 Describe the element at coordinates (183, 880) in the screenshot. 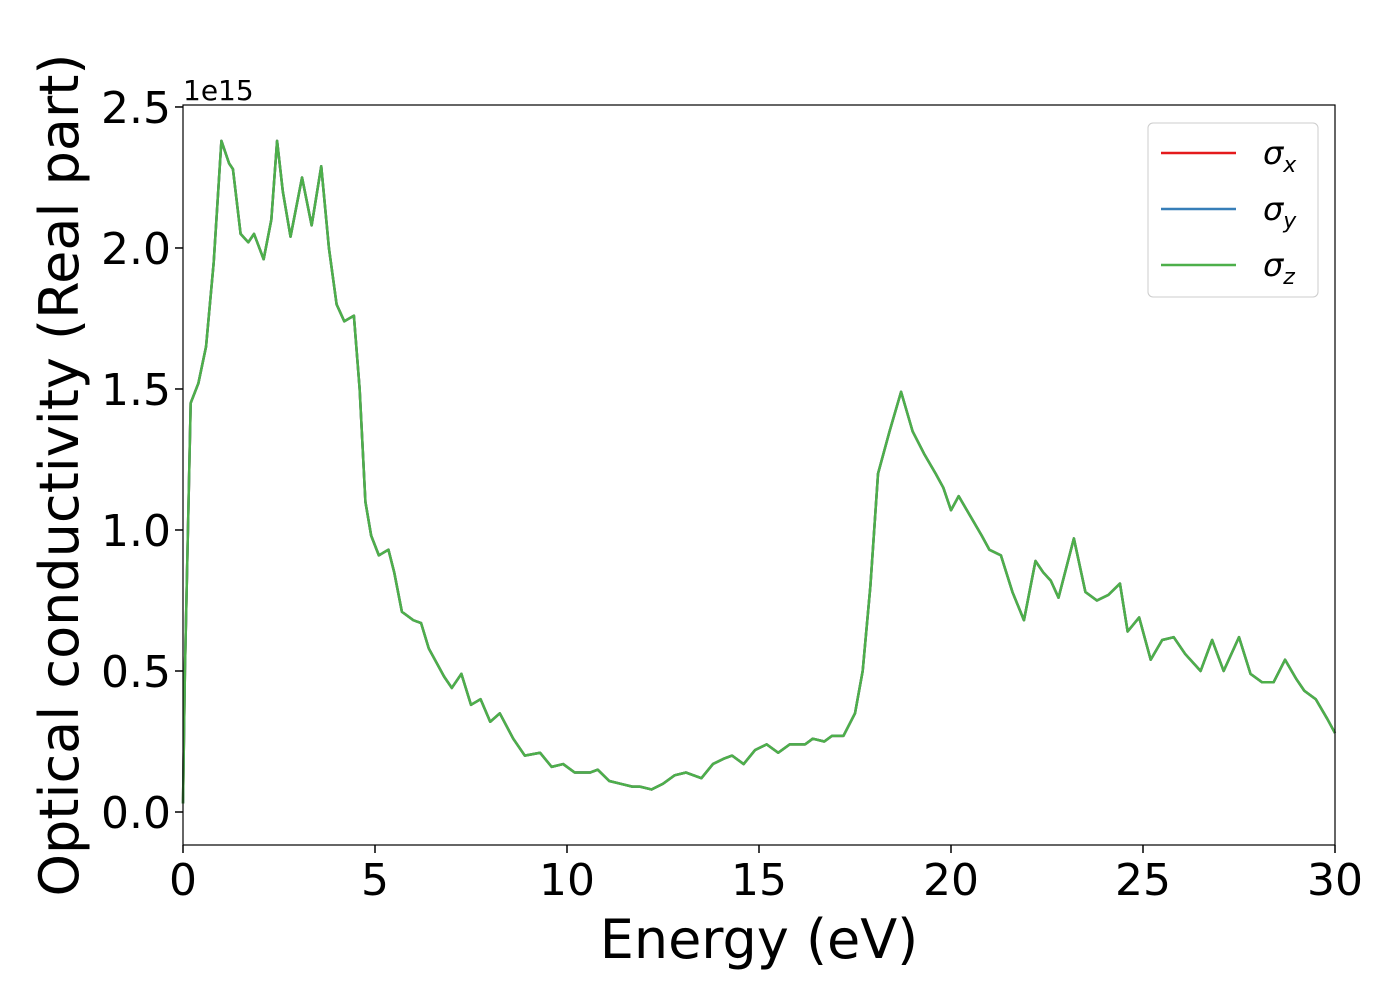

I see `x-tick-label: 0` at that location.